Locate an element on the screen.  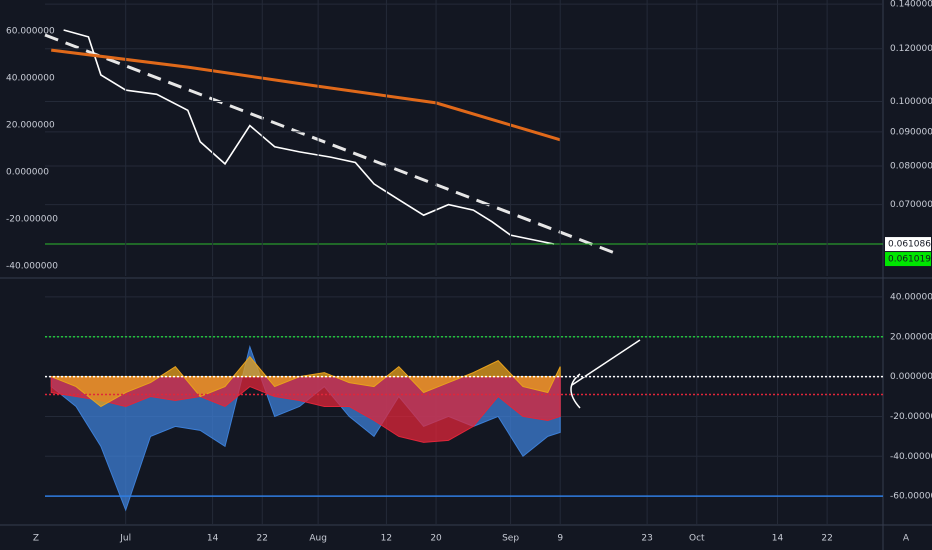
y-tick-label: 0.080000 is located at coordinates (911, 167).